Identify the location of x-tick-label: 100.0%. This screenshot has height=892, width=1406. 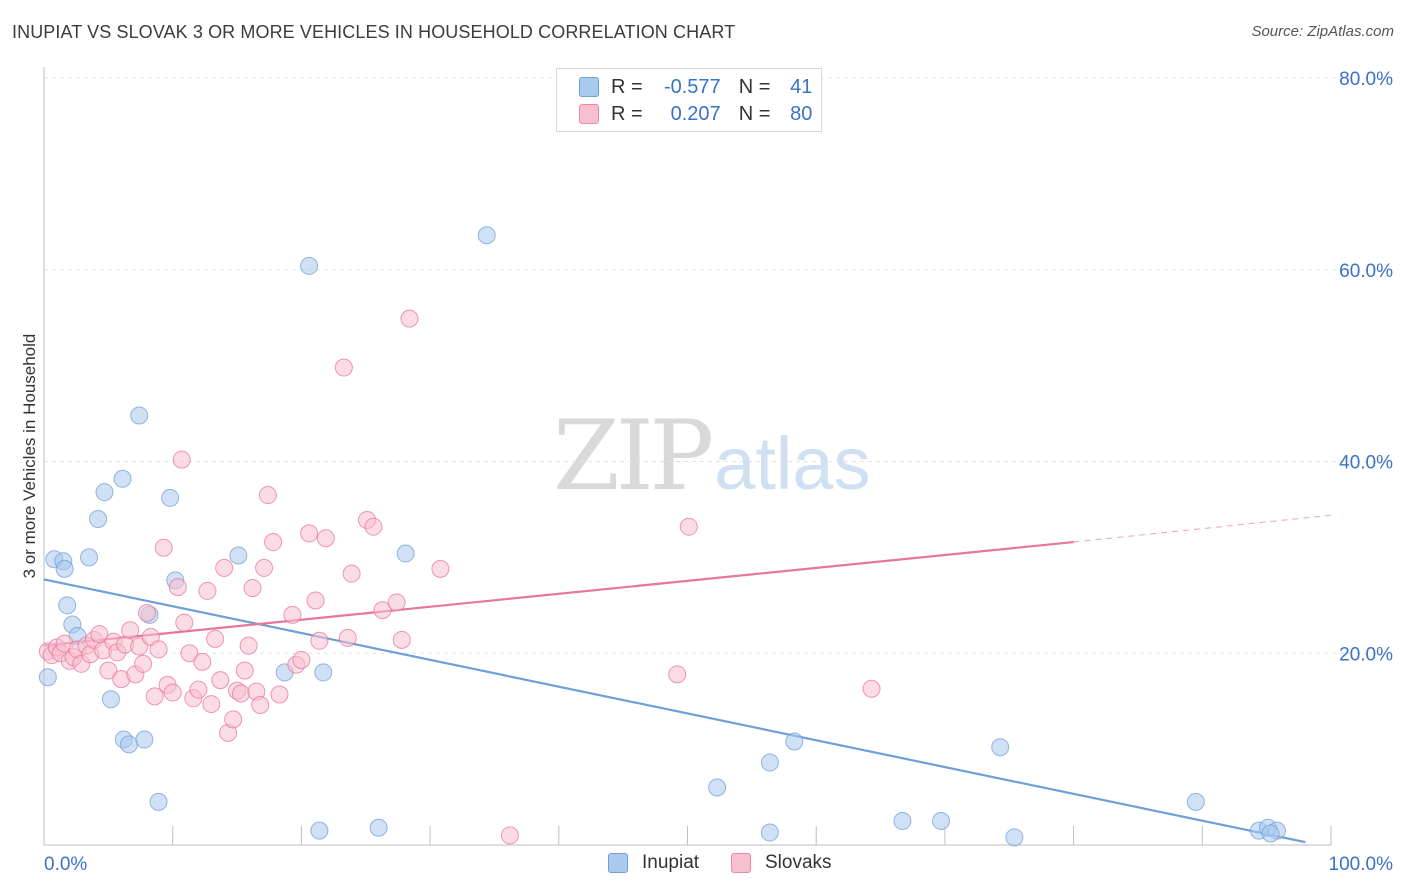
(1361, 864).